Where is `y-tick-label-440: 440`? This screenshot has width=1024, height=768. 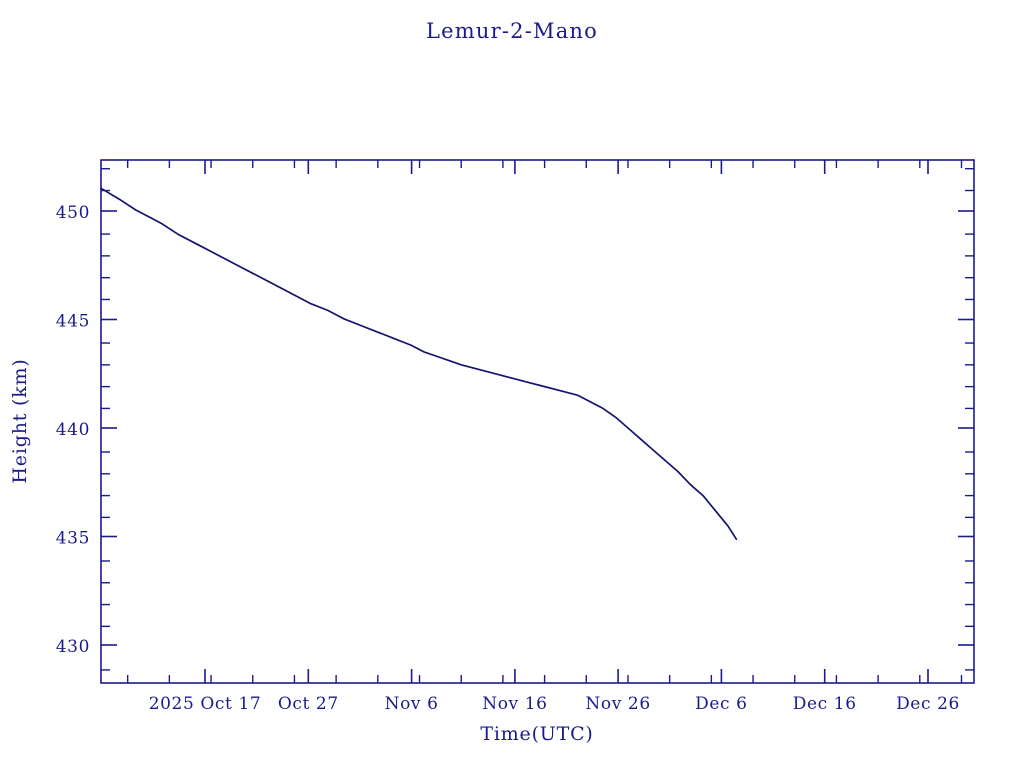 y-tick-label-440: 440 is located at coordinates (73, 430).